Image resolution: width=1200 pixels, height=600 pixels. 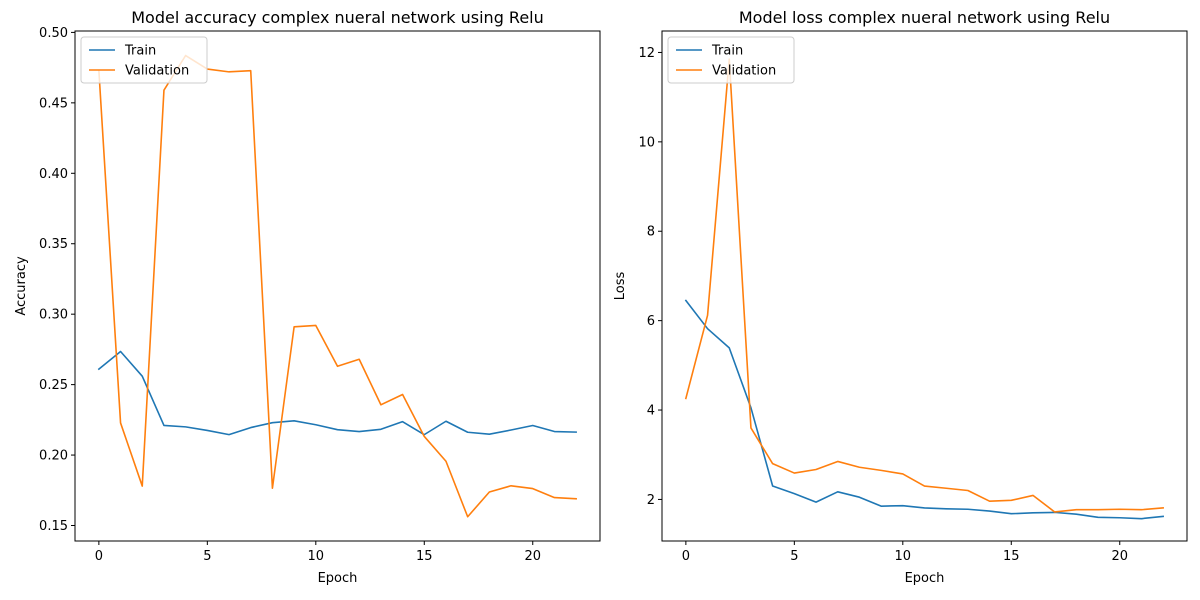 What do you see at coordinates (1011, 556) in the screenshot?
I see `chart-2-x-tick-label: 15` at bounding box center [1011, 556].